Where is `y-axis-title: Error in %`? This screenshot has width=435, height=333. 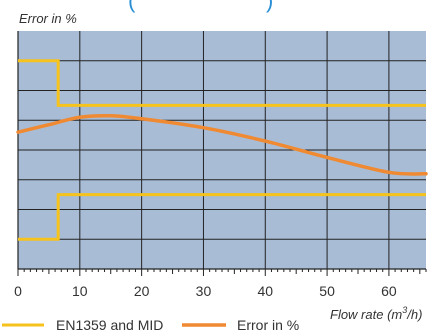
y-axis-title: Error in % is located at coordinates (48, 18).